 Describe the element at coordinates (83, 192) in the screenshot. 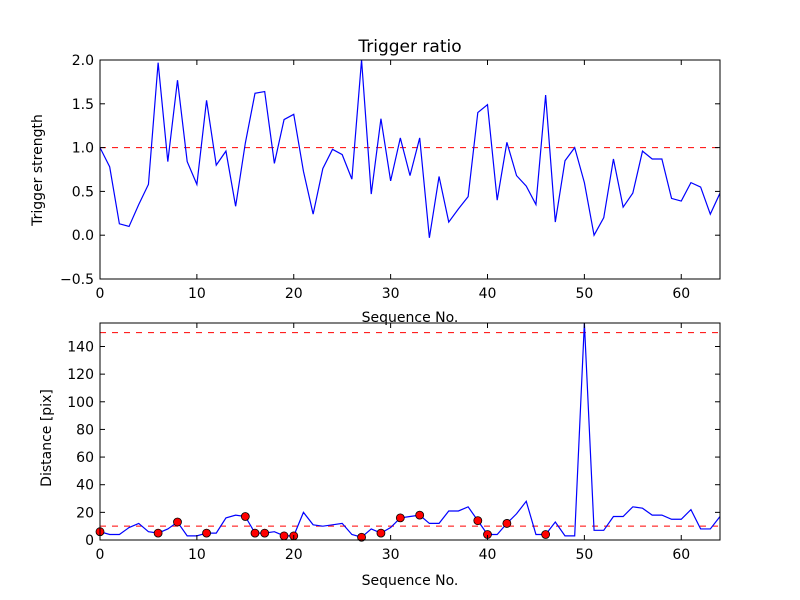

I see `y-tick-label: 0.5` at that location.